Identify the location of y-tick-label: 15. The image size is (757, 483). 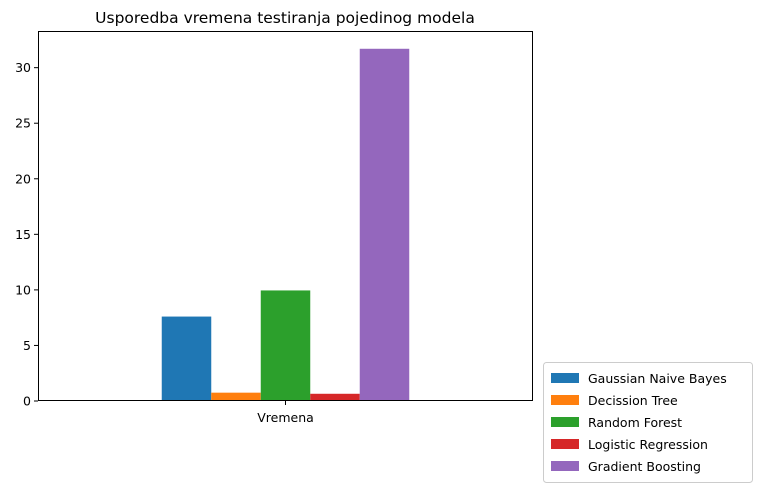
(23, 234).